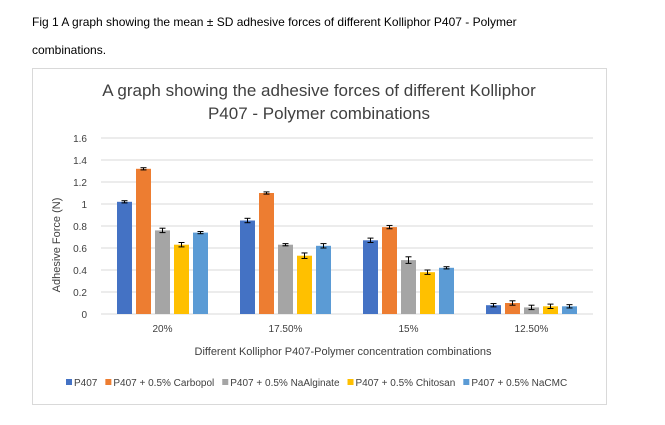 The width and height of the screenshot is (665, 425). Describe the element at coordinates (350, 329) in the screenshot. I see `x-tick-labels: 20% 17.50% 15% 12.50%` at that location.